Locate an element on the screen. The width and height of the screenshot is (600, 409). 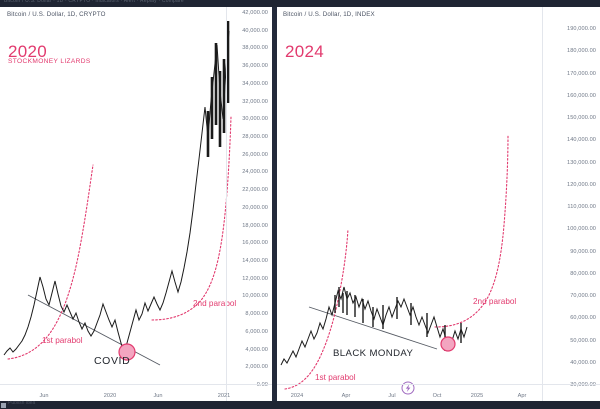
price-left-tick: 2,000.00 is located at coordinates (256, 367).